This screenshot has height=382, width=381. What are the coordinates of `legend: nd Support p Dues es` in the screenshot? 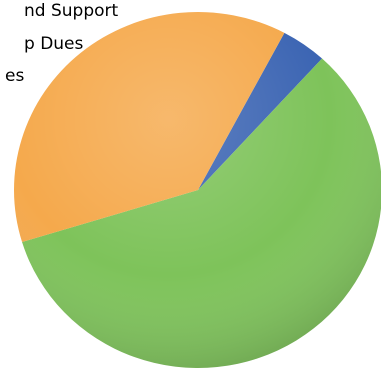 It's located at (62, 43).